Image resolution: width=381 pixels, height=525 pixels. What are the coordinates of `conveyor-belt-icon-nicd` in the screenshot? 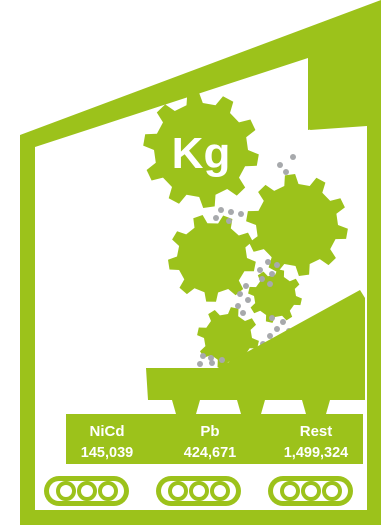 It's located at (86, 491).